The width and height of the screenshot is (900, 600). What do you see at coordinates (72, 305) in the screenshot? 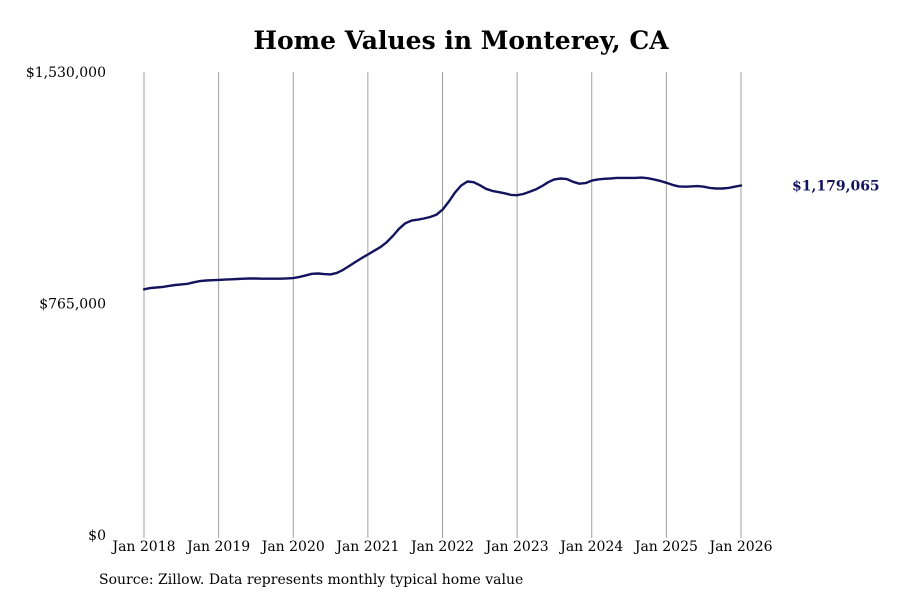
I see `y-tick-label: $765,000` at bounding box center [72, 305].